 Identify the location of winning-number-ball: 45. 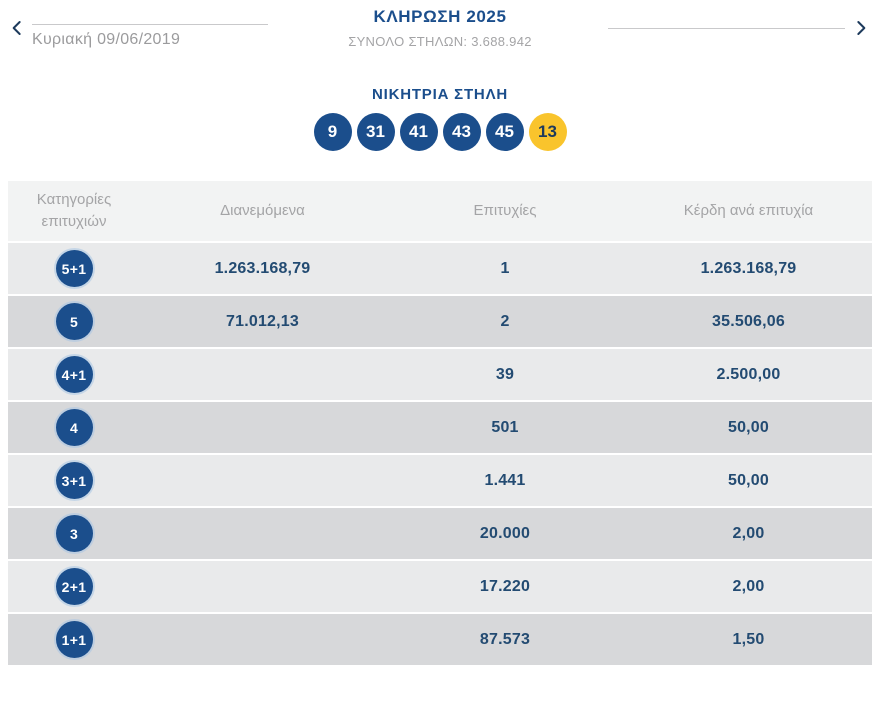
(504, 132).